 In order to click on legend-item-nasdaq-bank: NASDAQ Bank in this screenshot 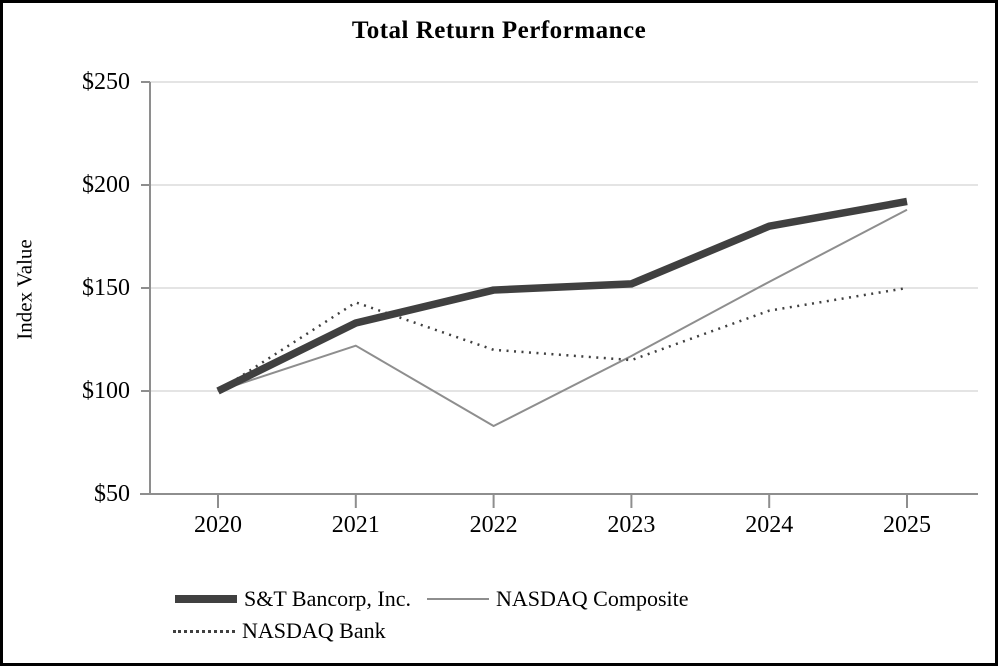, I will do `click(279, 631)`.